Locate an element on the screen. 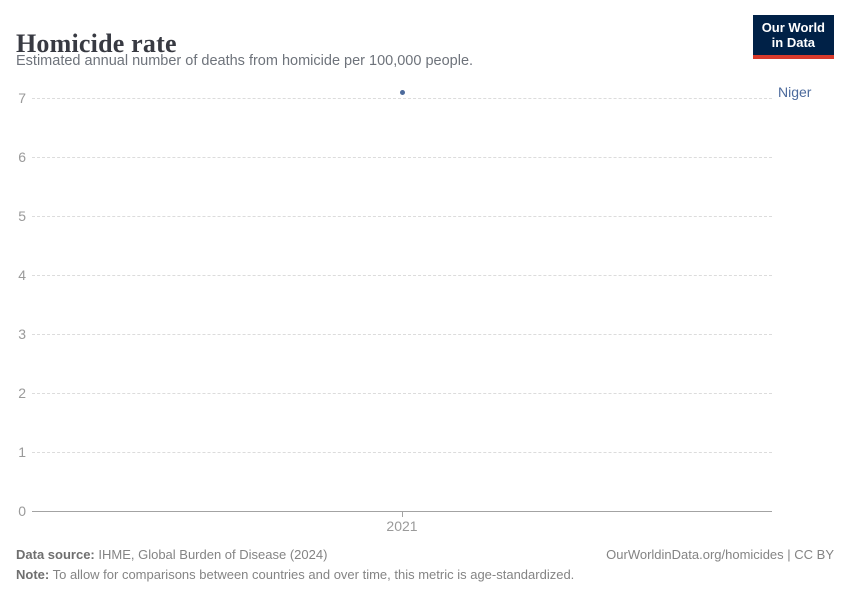 This screenshot has width=850, height=600. owid-logo: Our World in Data is located at coordinates (793, 37).